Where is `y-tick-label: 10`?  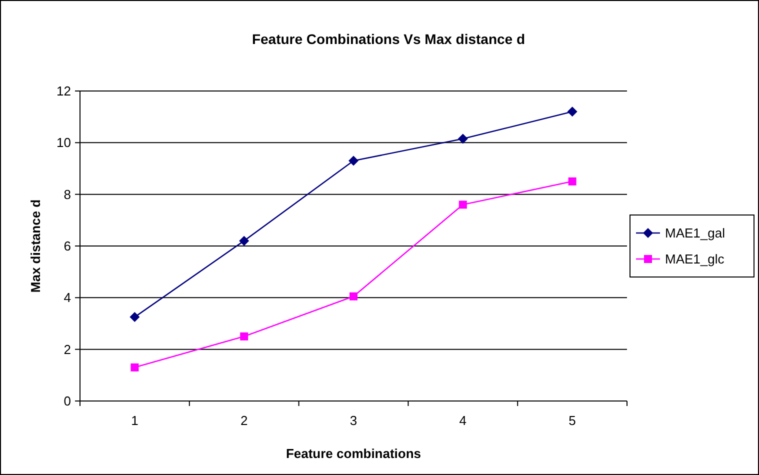 y-tick-label: 10 is located at coordinates (63, 142).